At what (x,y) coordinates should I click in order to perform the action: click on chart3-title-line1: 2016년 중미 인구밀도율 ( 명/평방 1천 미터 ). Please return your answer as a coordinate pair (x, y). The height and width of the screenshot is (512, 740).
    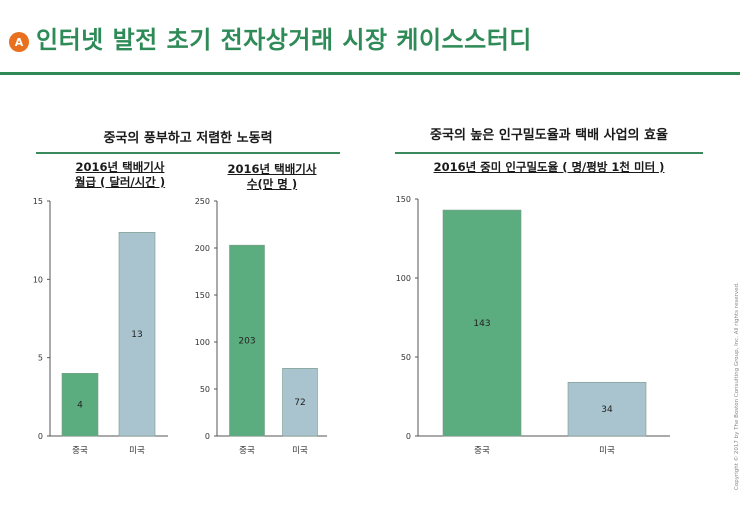
    Looking at the image, I should click on (549, 167).